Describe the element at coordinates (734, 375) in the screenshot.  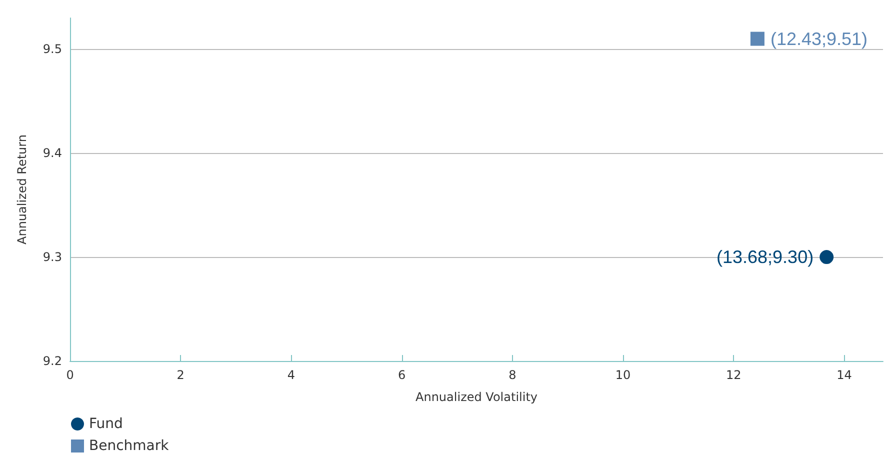
I see `x-tick-label: 12` at that location.